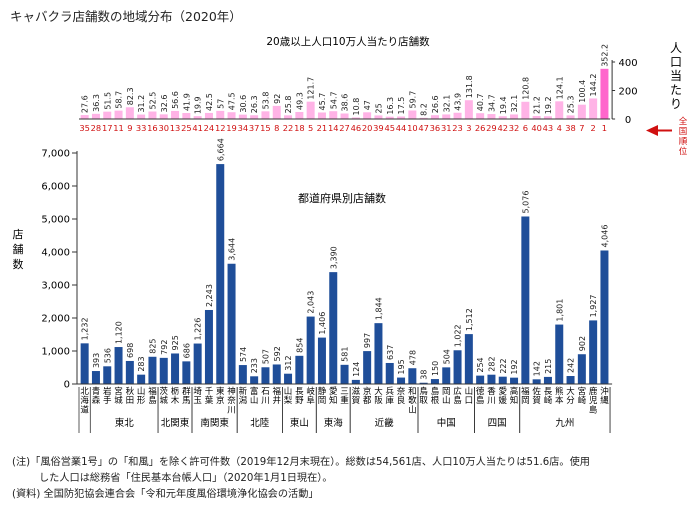 Image resolution: width=700 pixels, height=511 pixels. What do you see at coordinates (356, 128) in the screenshot?
I see `rank-label: 46` at bounding box center [356, 128].